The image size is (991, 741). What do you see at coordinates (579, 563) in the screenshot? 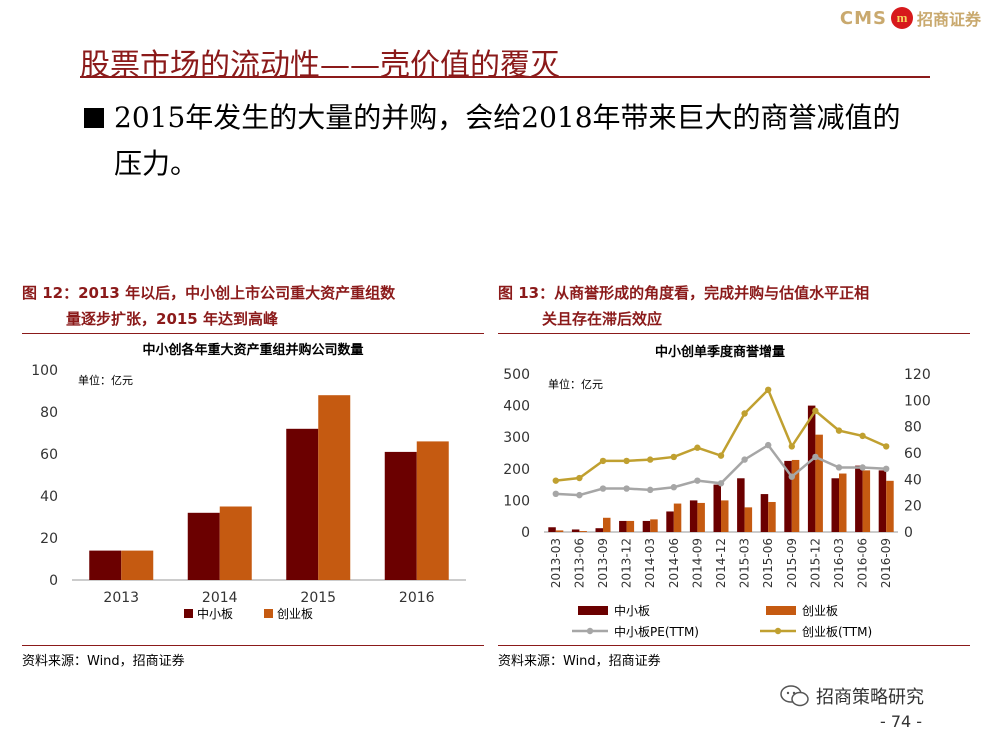
I see `chart2-x-tick: 2013-06` at bounding box center [579, 563].